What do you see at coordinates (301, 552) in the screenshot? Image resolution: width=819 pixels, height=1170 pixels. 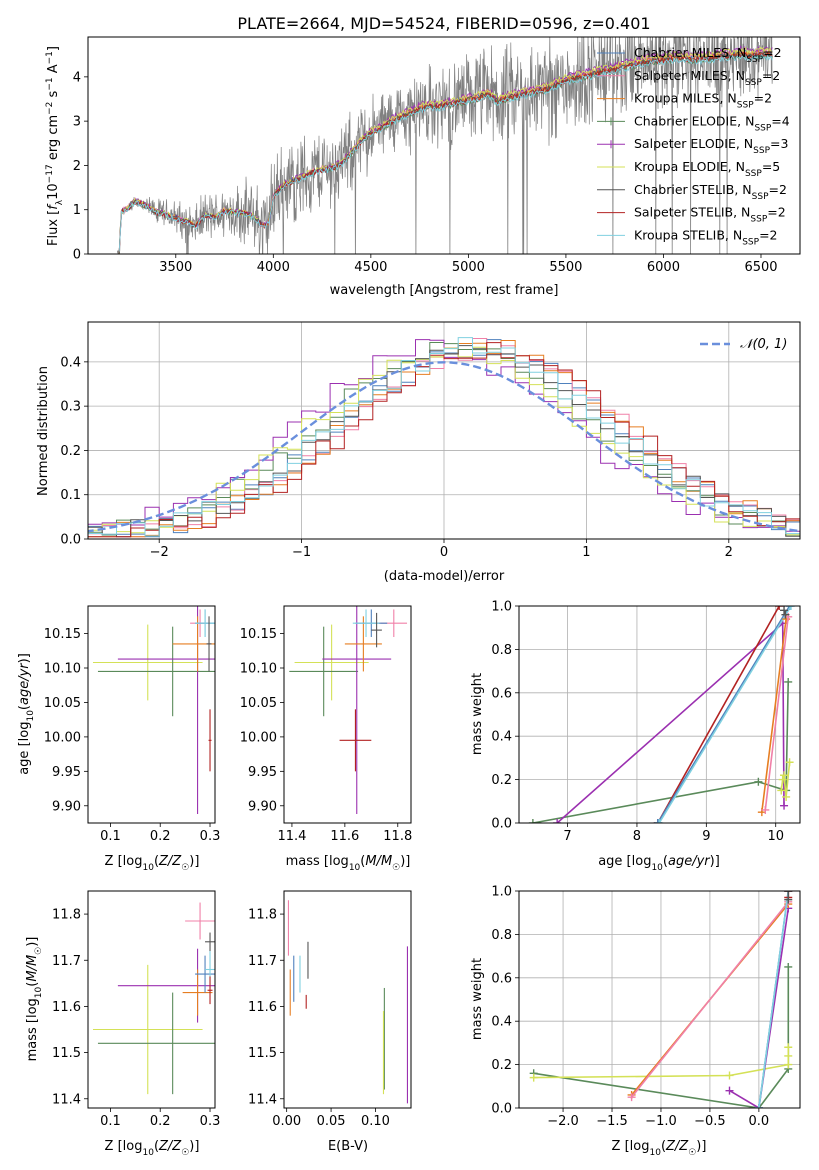 I see `x-tick-label: −1` at bounding box center [301, 552].